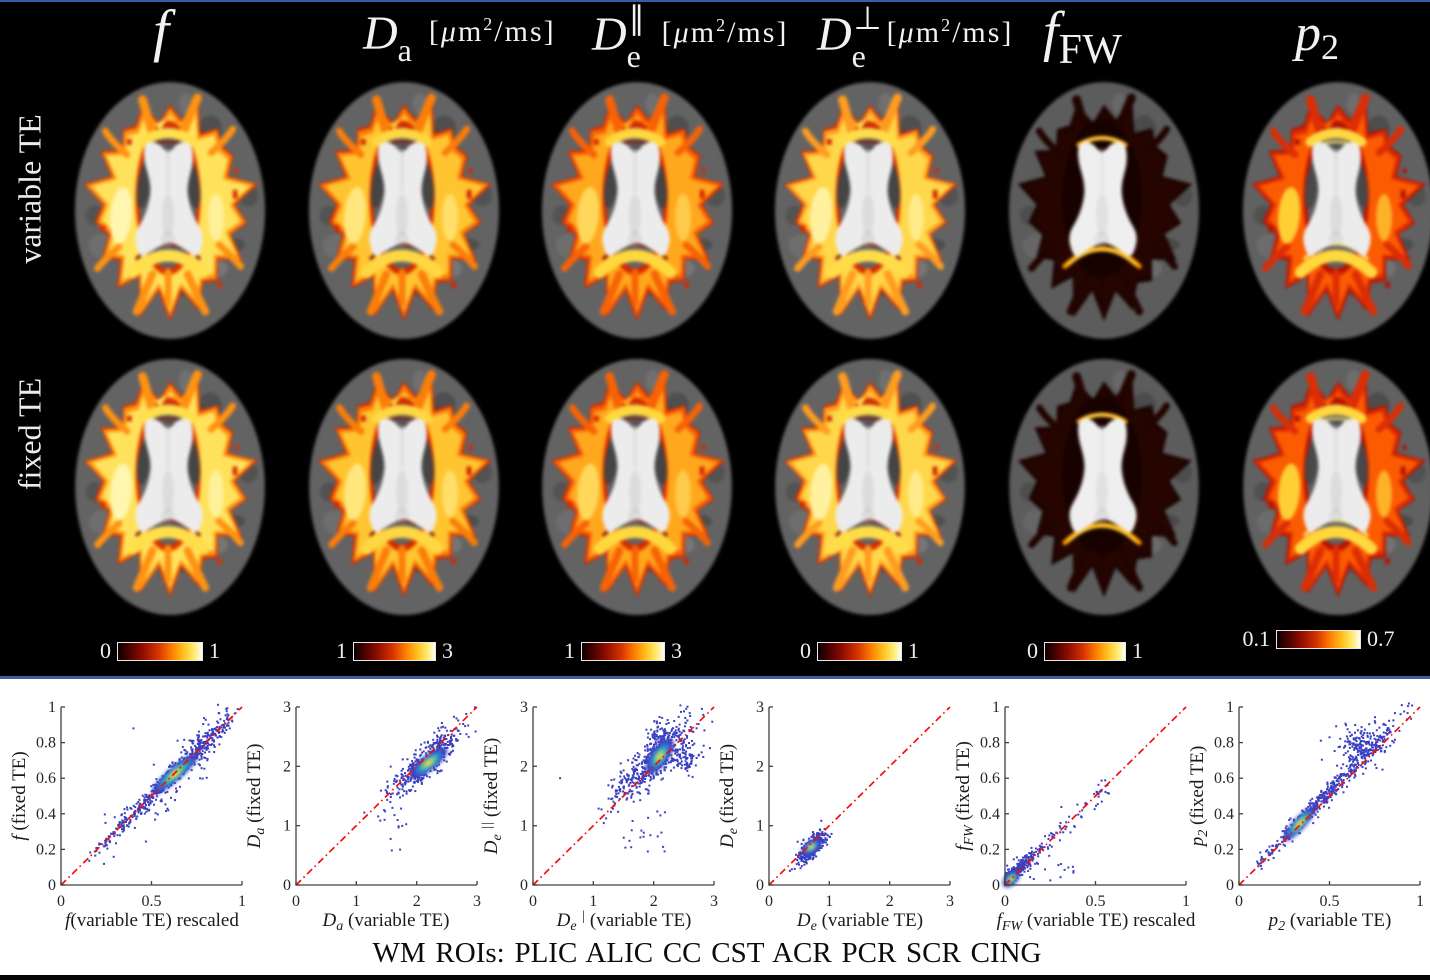 The width and height of the screenshot is (1430, 980). Describe the element at coordinates (859, 922) in the screenshot. I see `svg-text: De (variable TE)` at that location.